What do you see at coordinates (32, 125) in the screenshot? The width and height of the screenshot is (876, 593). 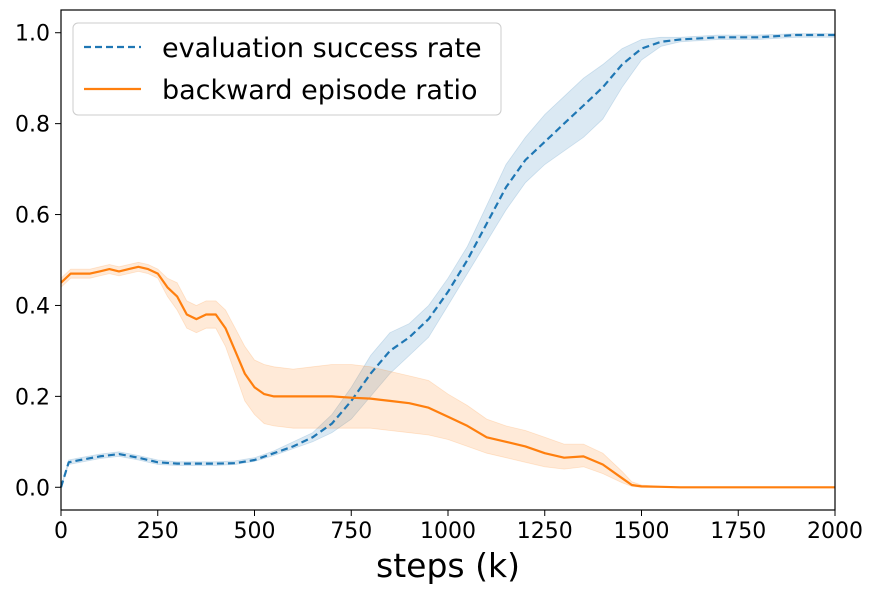 I see `y-tick-label: 0.8` at bounding box center [32, 125].